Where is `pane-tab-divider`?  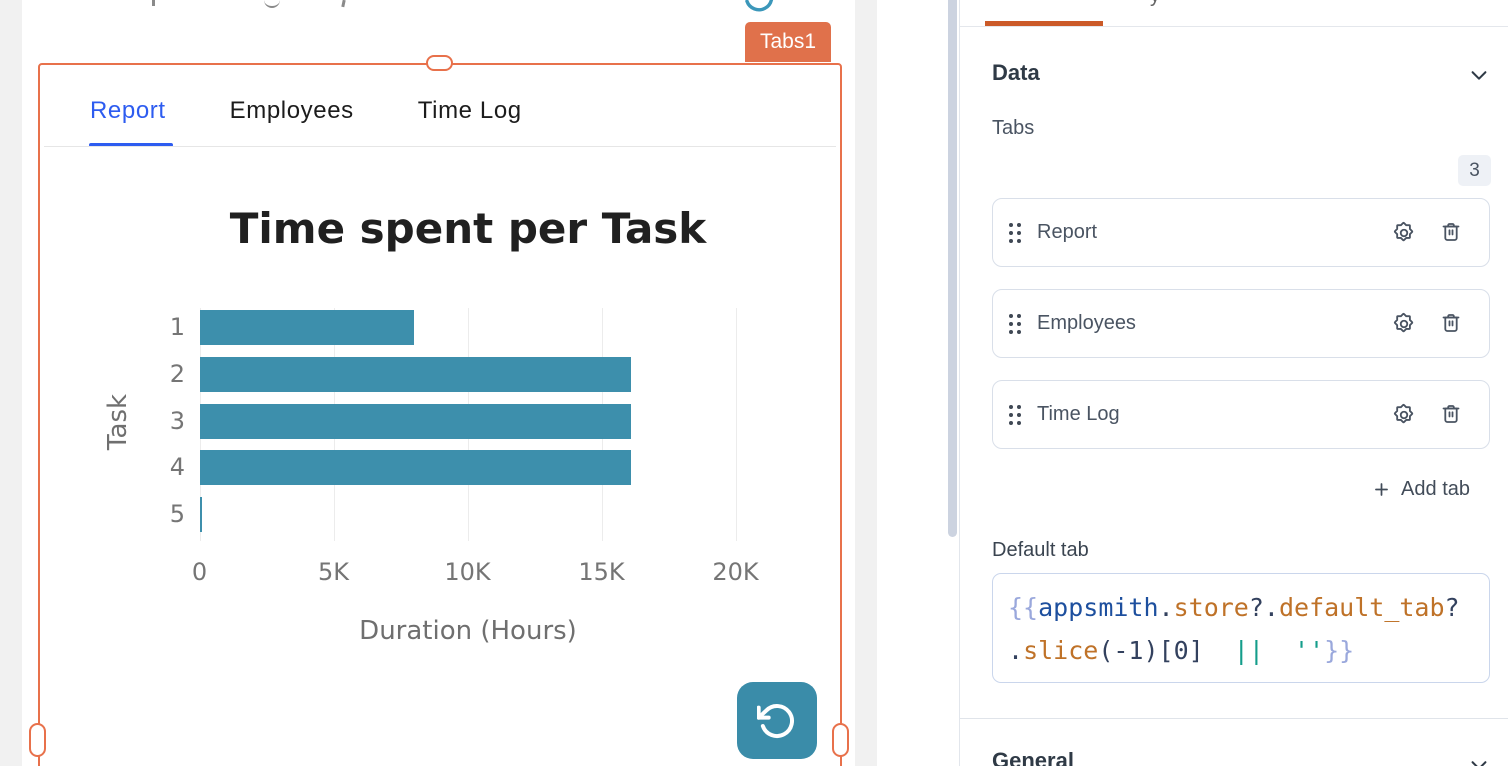 pane-tab-divider is located at coordinates (1234, 26).